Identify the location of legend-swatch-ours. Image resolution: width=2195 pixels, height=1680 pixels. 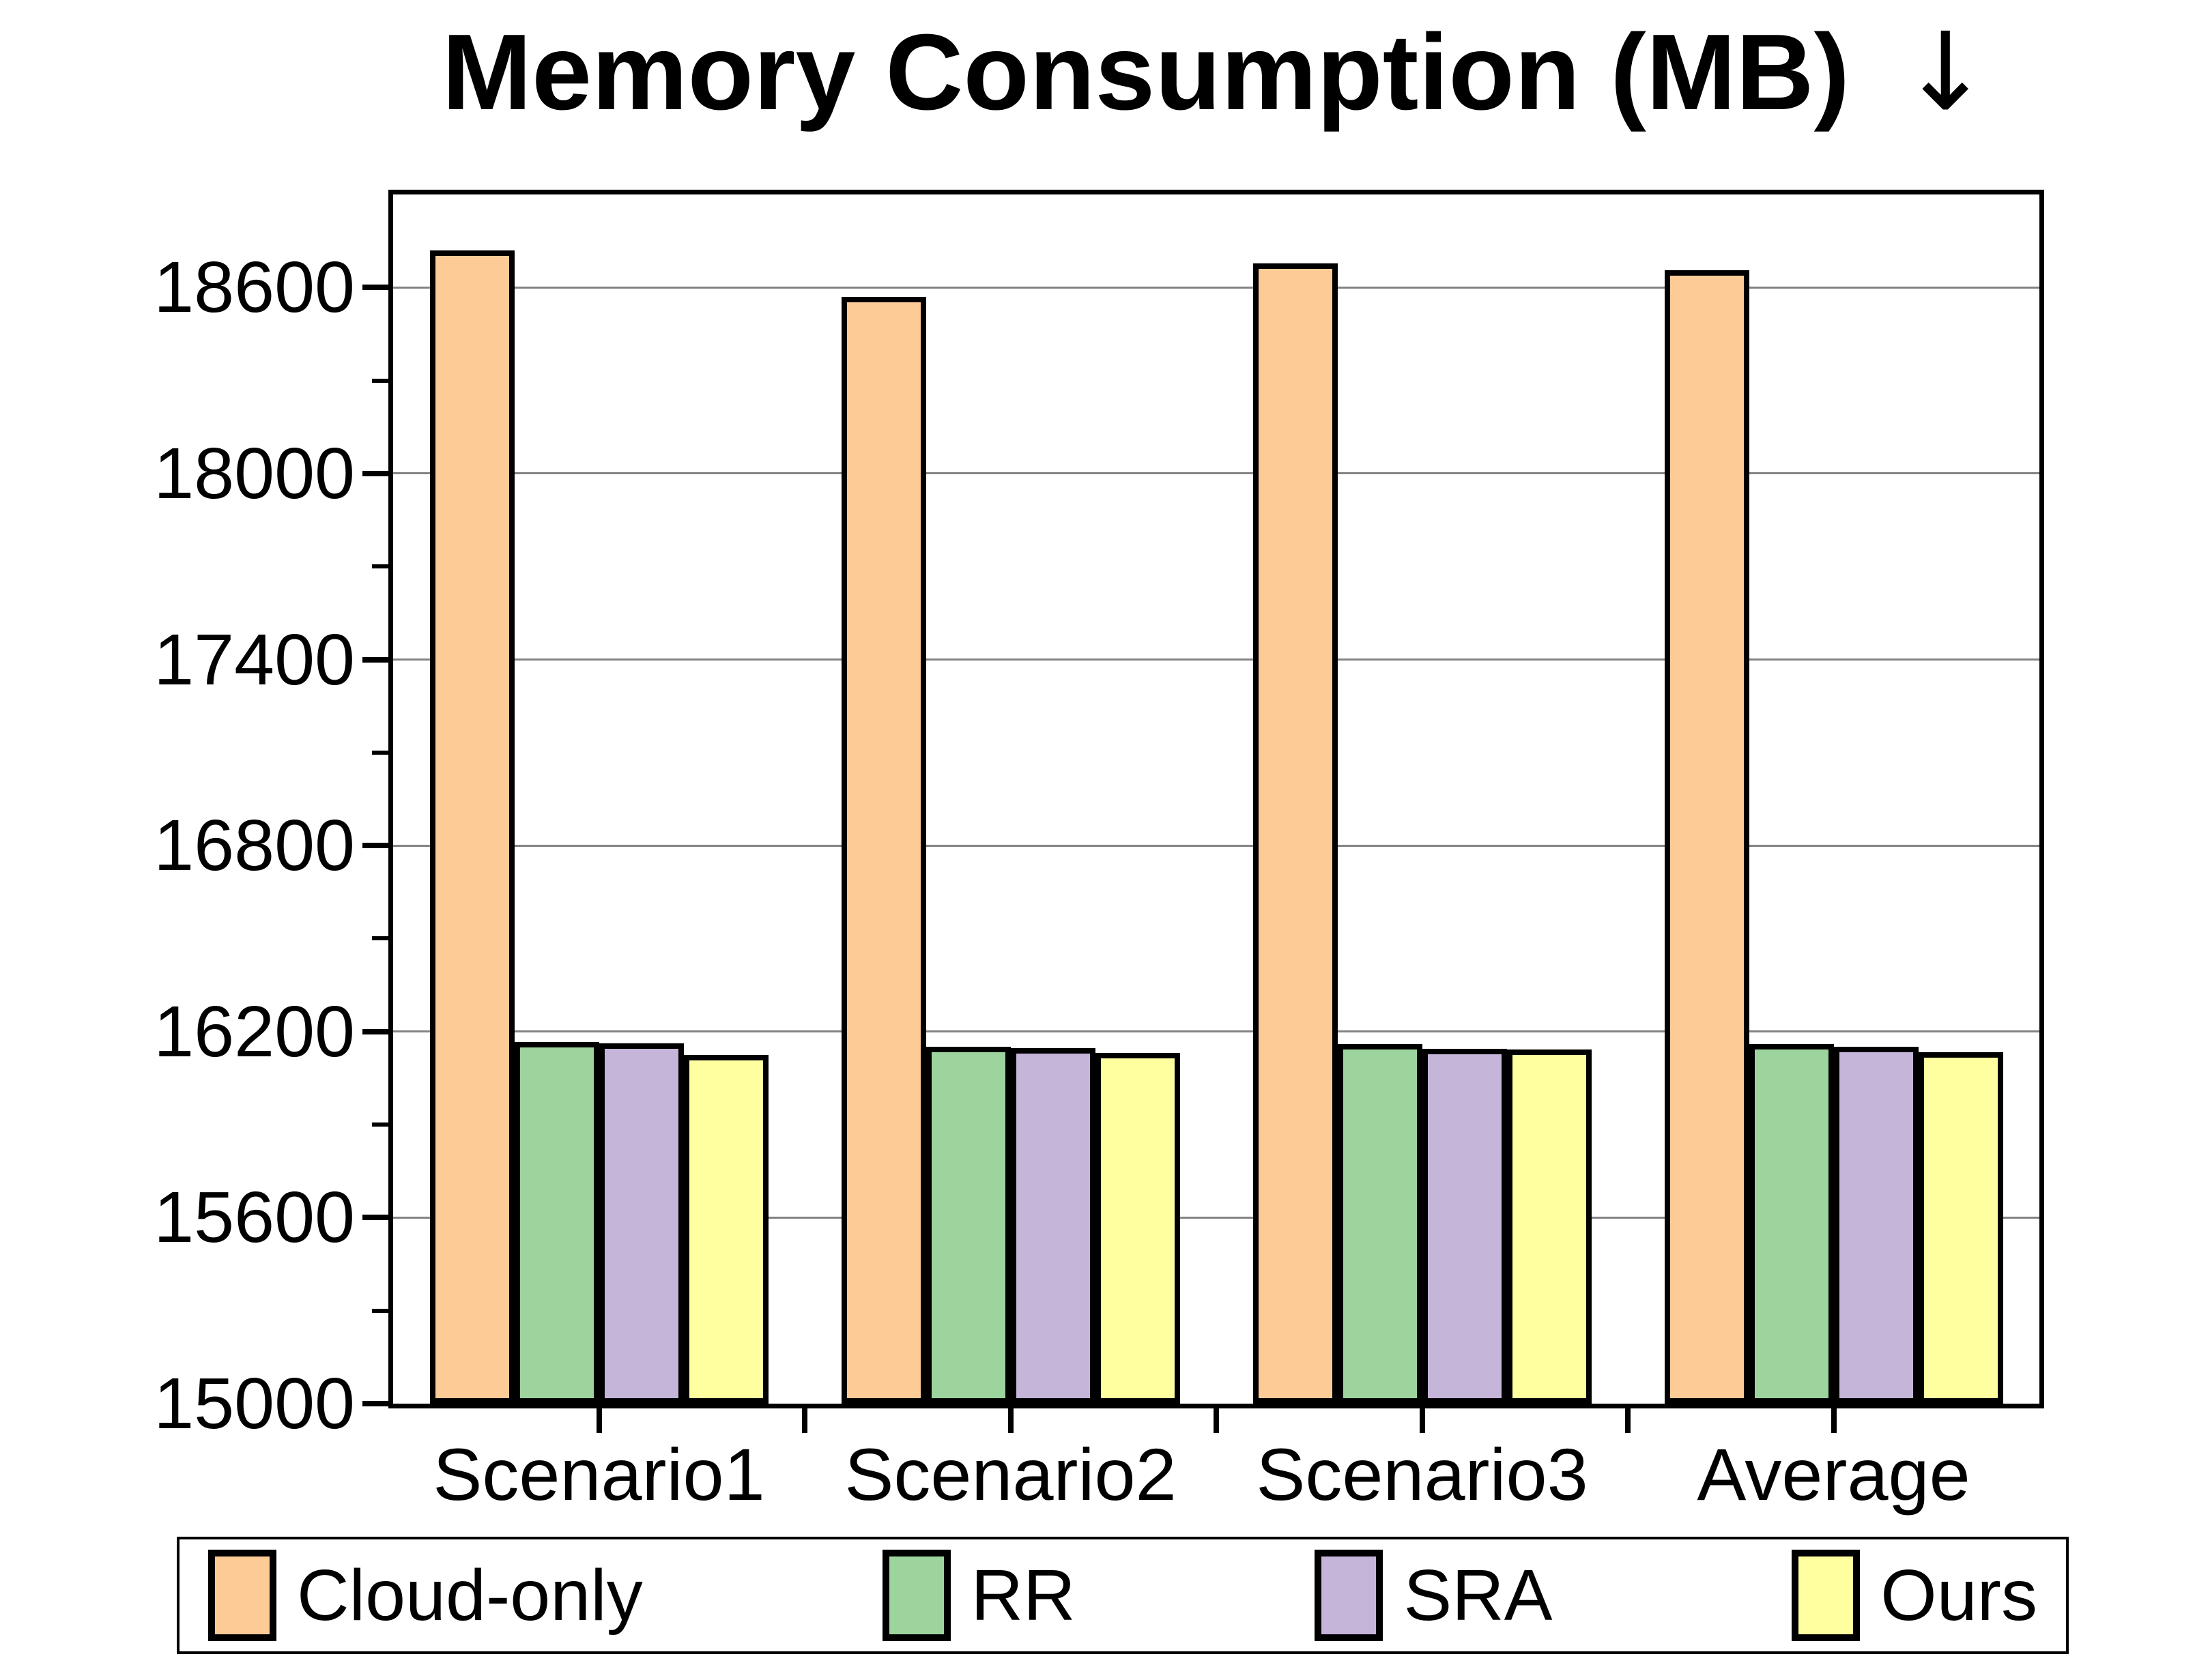
(1827, 1595).